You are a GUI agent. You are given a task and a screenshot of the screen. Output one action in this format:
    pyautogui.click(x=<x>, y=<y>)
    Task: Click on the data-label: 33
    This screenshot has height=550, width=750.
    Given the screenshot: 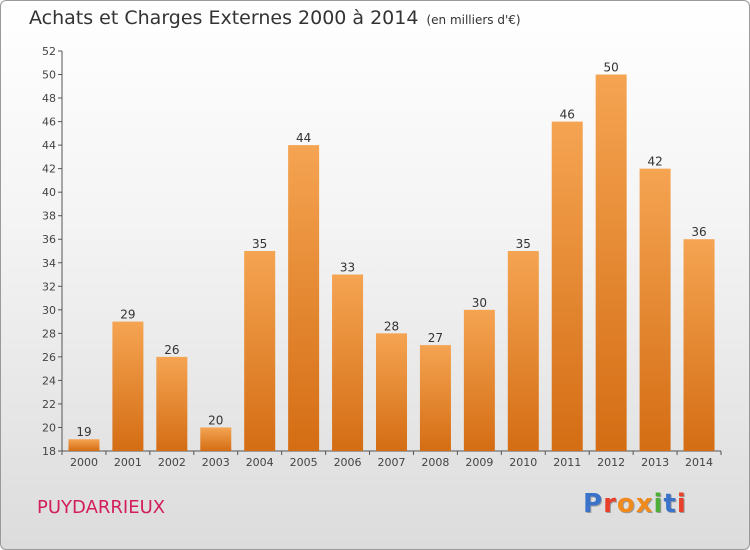 What is the action you would take?
    pyautogui.click(x=347, y=268)
    